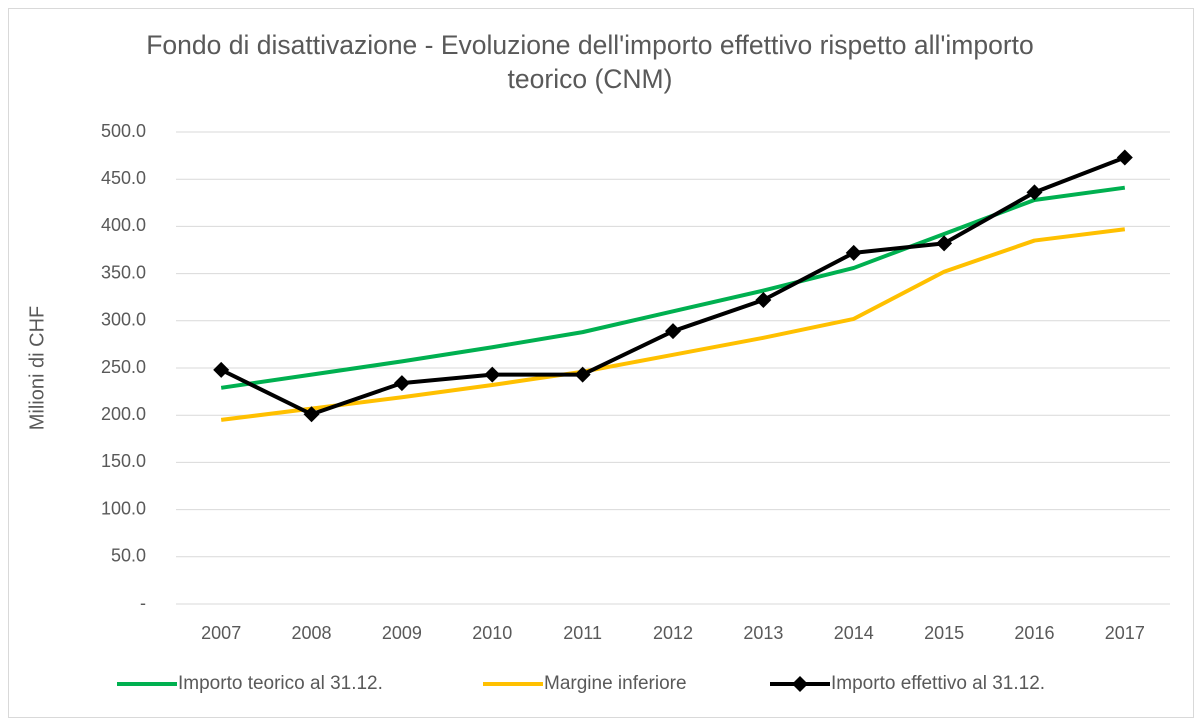 The image size is (1194, 718). What do you see at coordinates (37, 368) in the screenshot?
I see `y-axis-label: Milioni di CHF` at bounding box center [37, 368].